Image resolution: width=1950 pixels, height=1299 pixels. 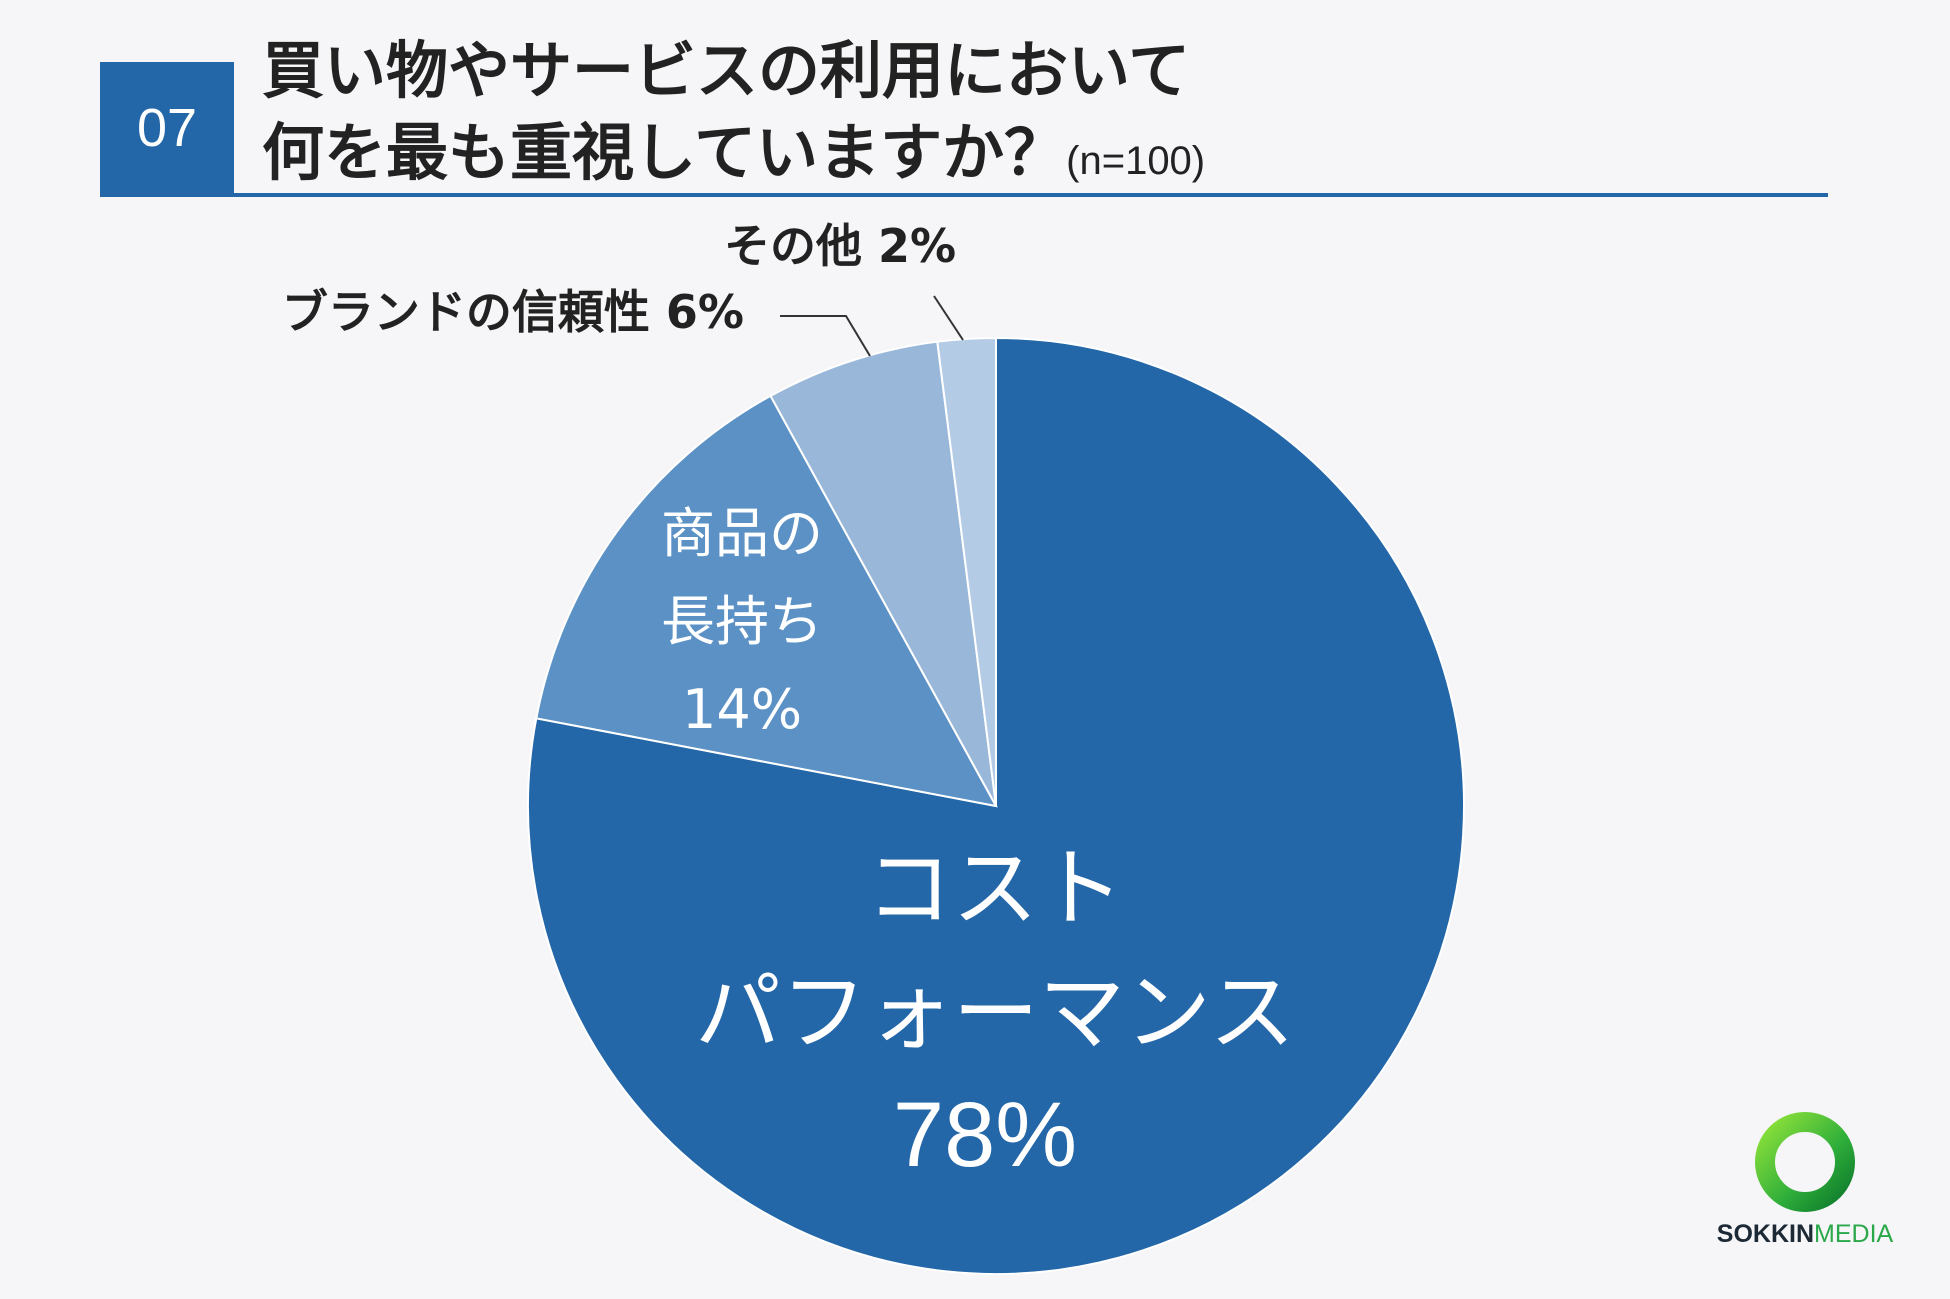 What do you see at coordinates (1854, 1234) in the screenshot?
I see `logo-text-accent: MEDIA` at bounding box center [1854, 1234].